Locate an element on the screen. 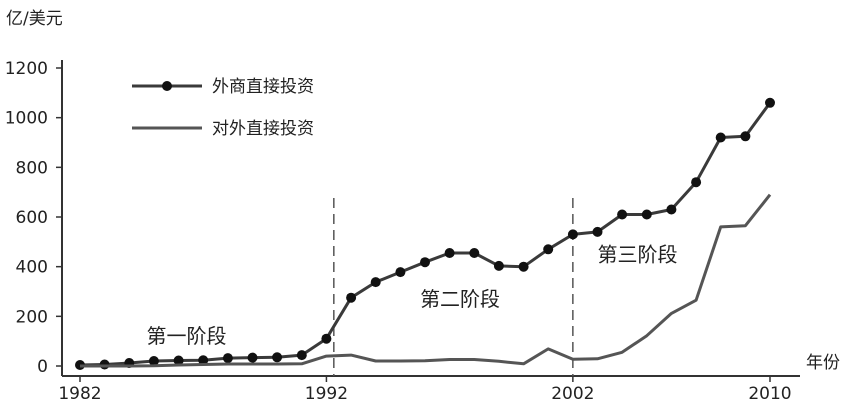 The height and width of the screenshot is (403, 857). stage-dividers is located at coordinates (453, 287).